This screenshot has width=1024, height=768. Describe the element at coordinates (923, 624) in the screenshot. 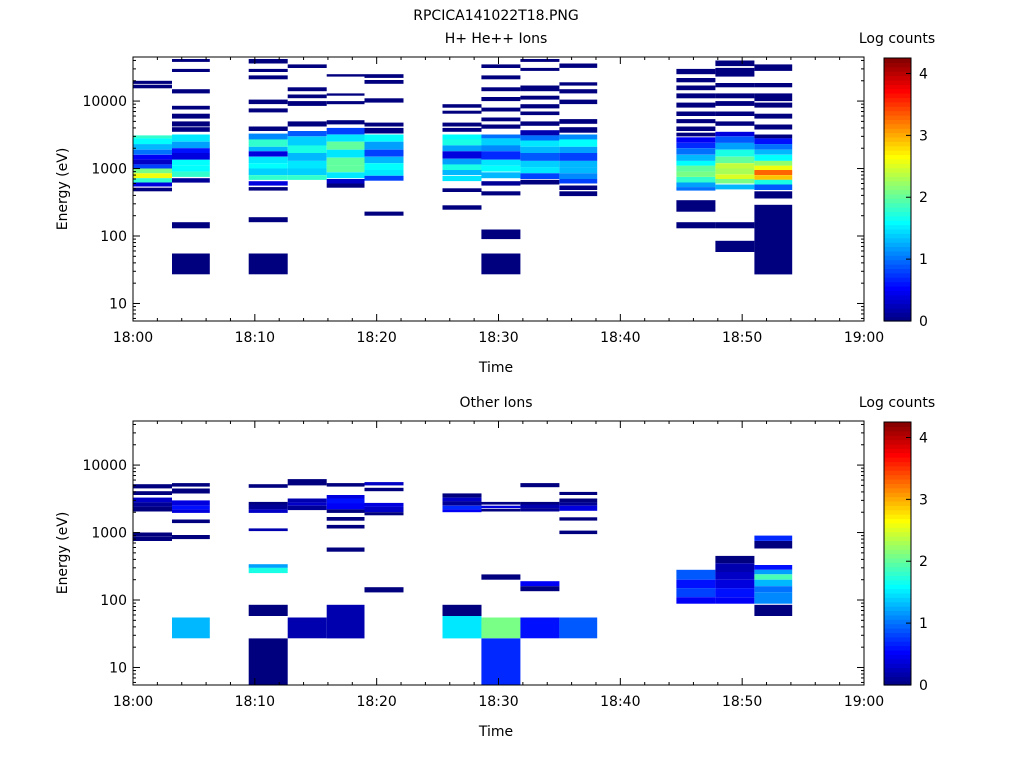

I see `colorbar-tick-label: 1` at that location.